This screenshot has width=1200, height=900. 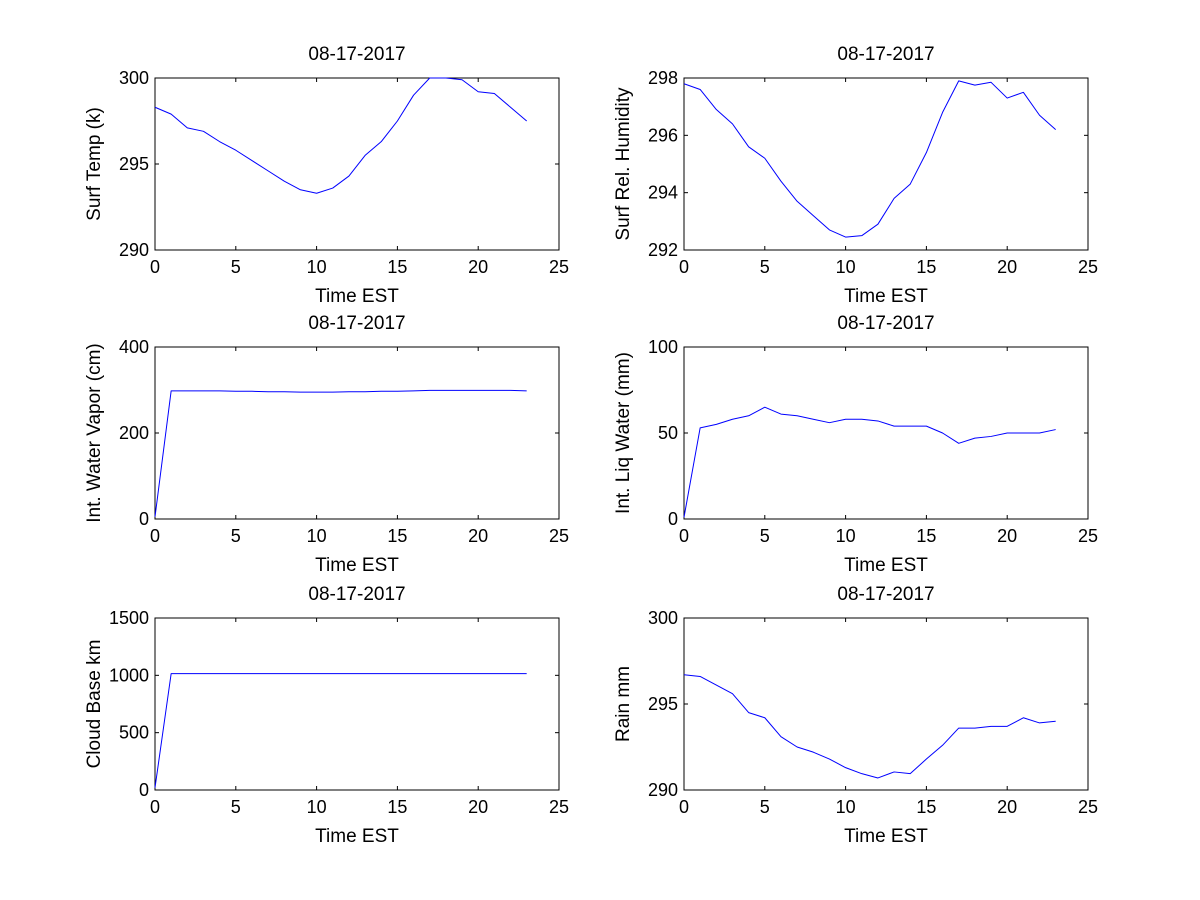 What do you see at coordinates (134, 733) in the screenshot?
I see `y-tick-label: 500` at bounding box center [134, 733].